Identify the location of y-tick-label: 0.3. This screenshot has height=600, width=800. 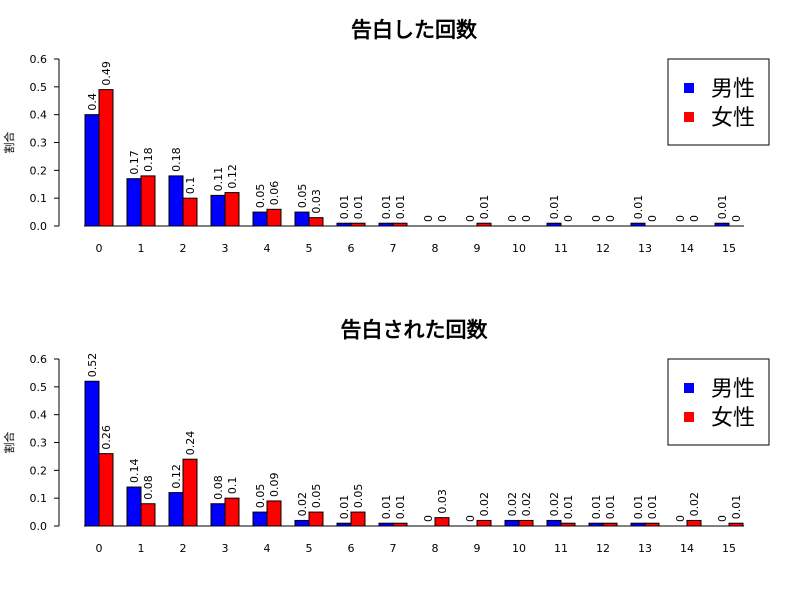
(39, 443).